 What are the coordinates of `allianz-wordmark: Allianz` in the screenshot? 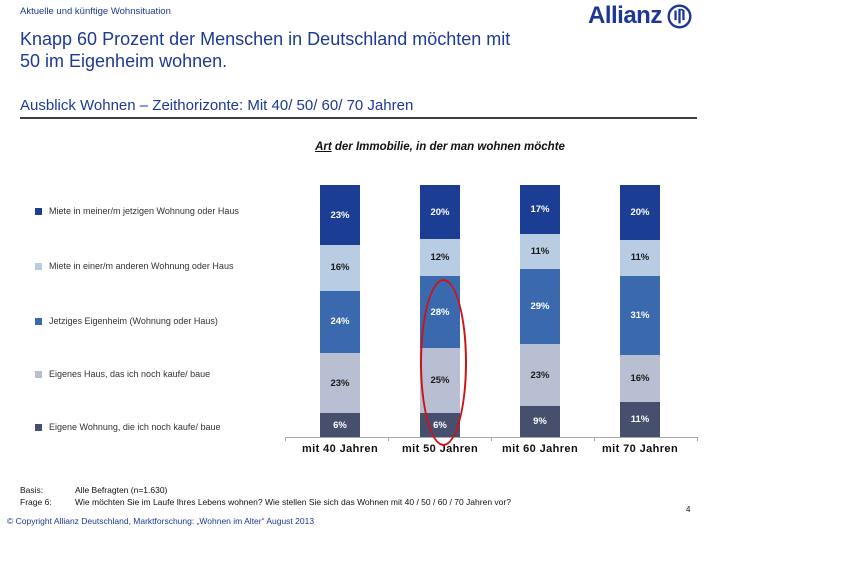 It's located at (625, 15).